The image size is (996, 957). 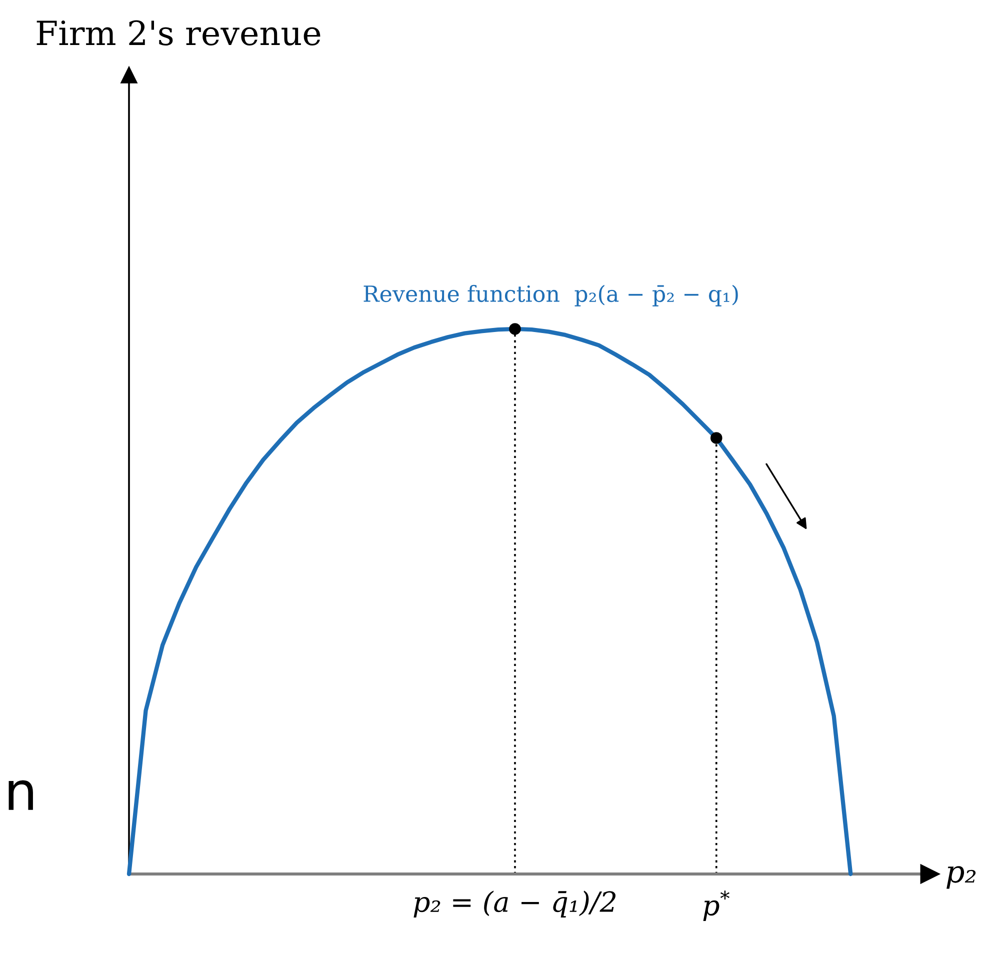 What do you see at coordinates (178, 33) in the screenshot?
I see `text: Firm 2's revenue` at bounding box center [178, 33].